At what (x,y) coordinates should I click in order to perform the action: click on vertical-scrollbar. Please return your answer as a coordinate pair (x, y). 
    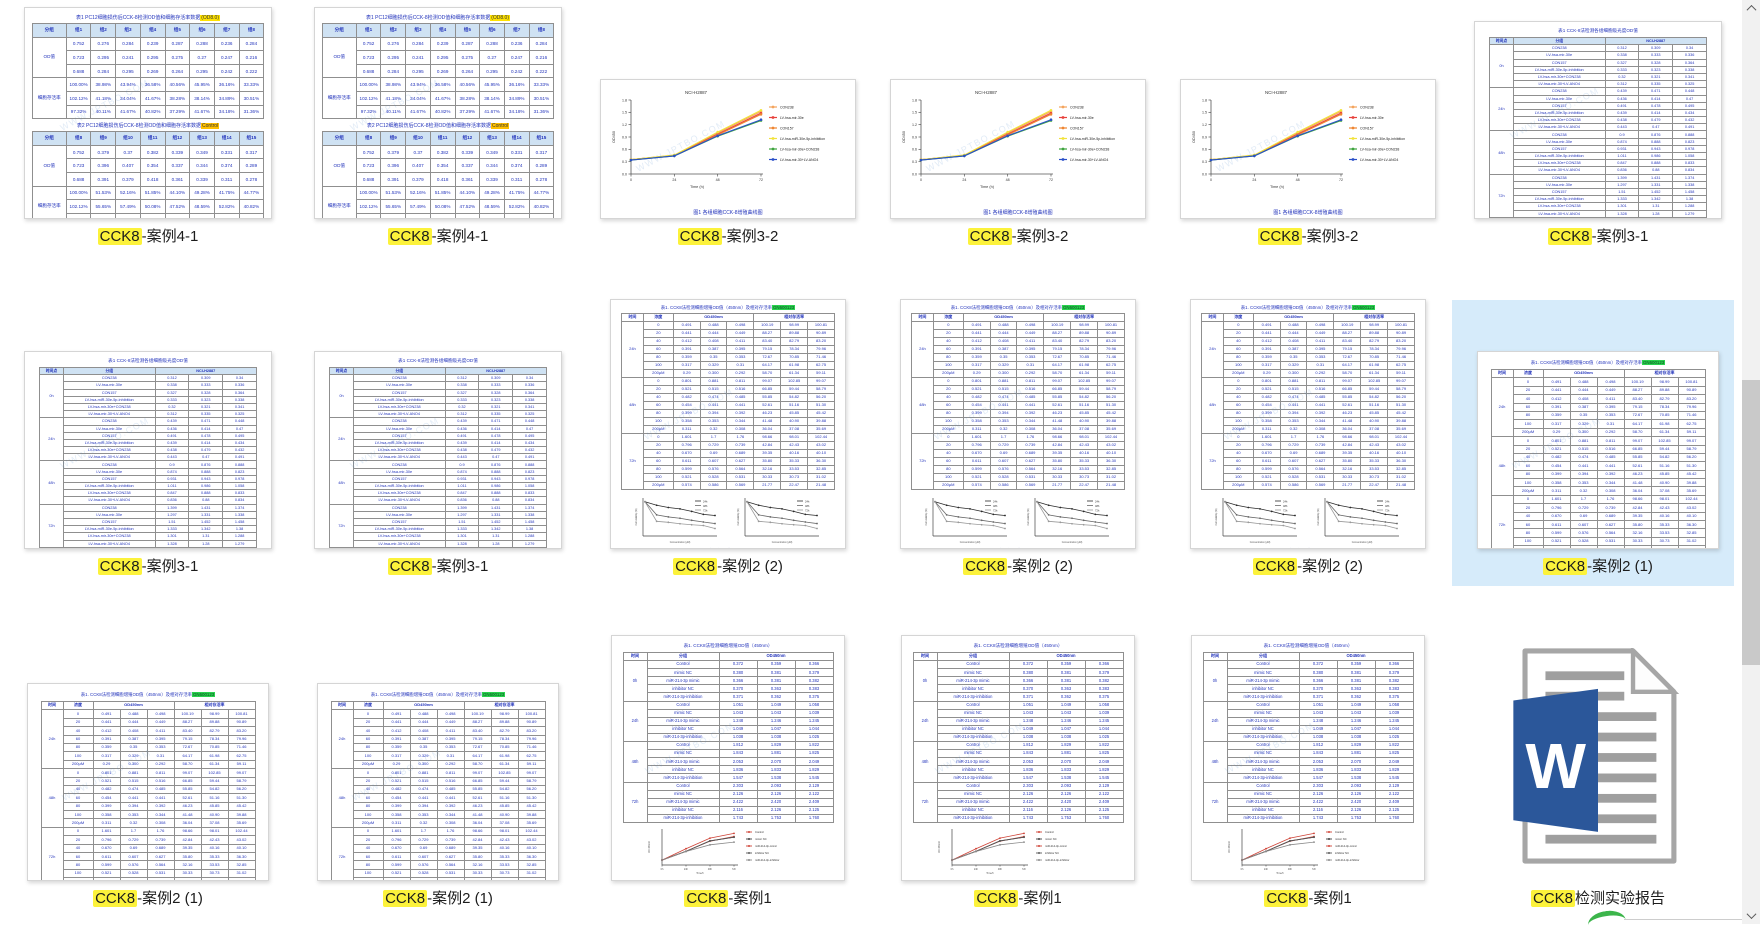
    Looking at the image, I should click on (1751, 462).